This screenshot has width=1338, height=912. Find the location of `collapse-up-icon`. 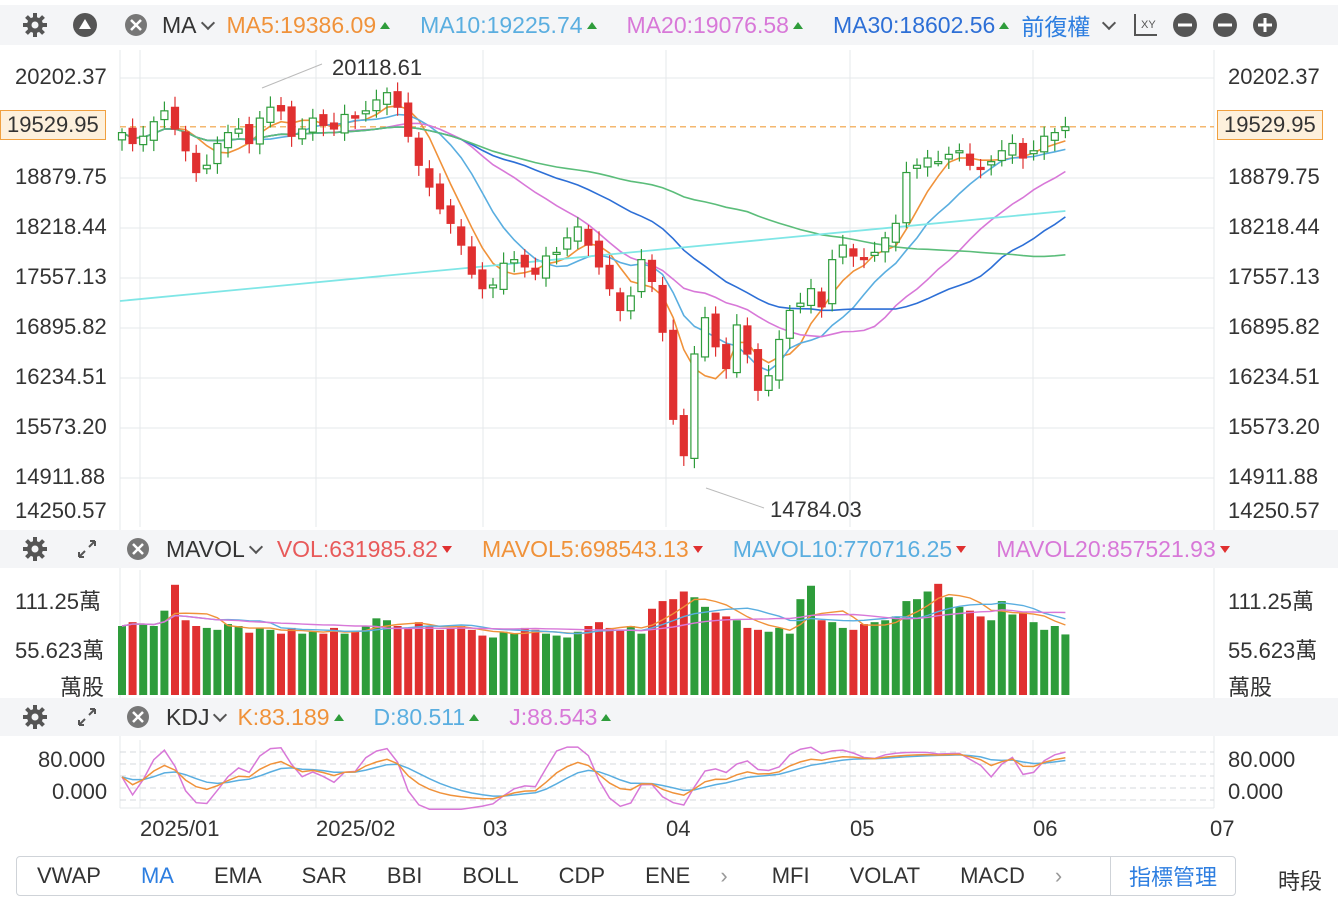

collapse-up-icon is located at coordinates (85, 25).